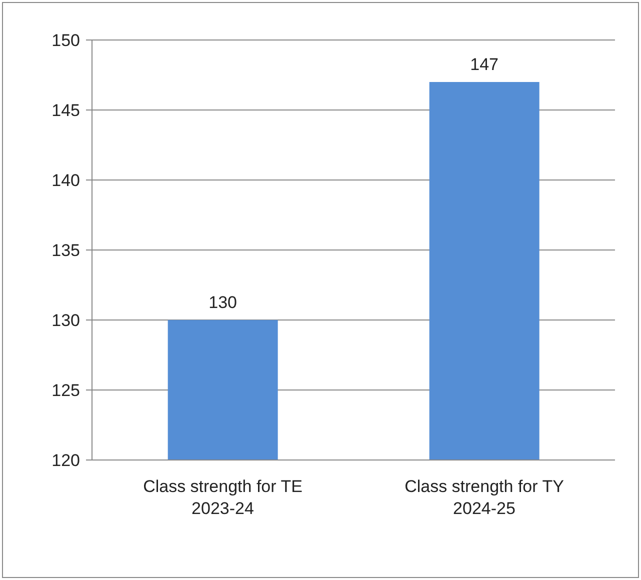 The image size is (641, 580). I want to click on x-tick-label: Class strength for TE 2023-24, so click(222, 497).